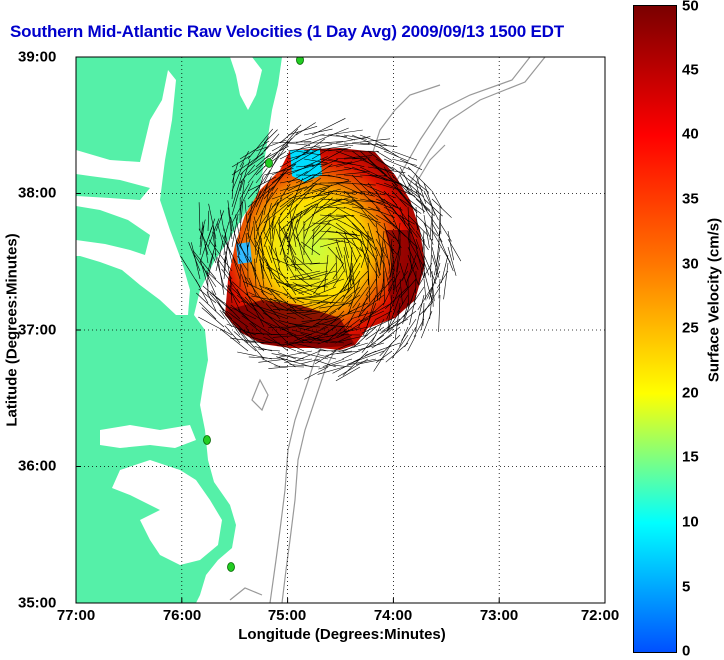 The height and width of the screenshot is (660, 724). I want to click on colorbar-tick-label: 35, so click(690, 199).